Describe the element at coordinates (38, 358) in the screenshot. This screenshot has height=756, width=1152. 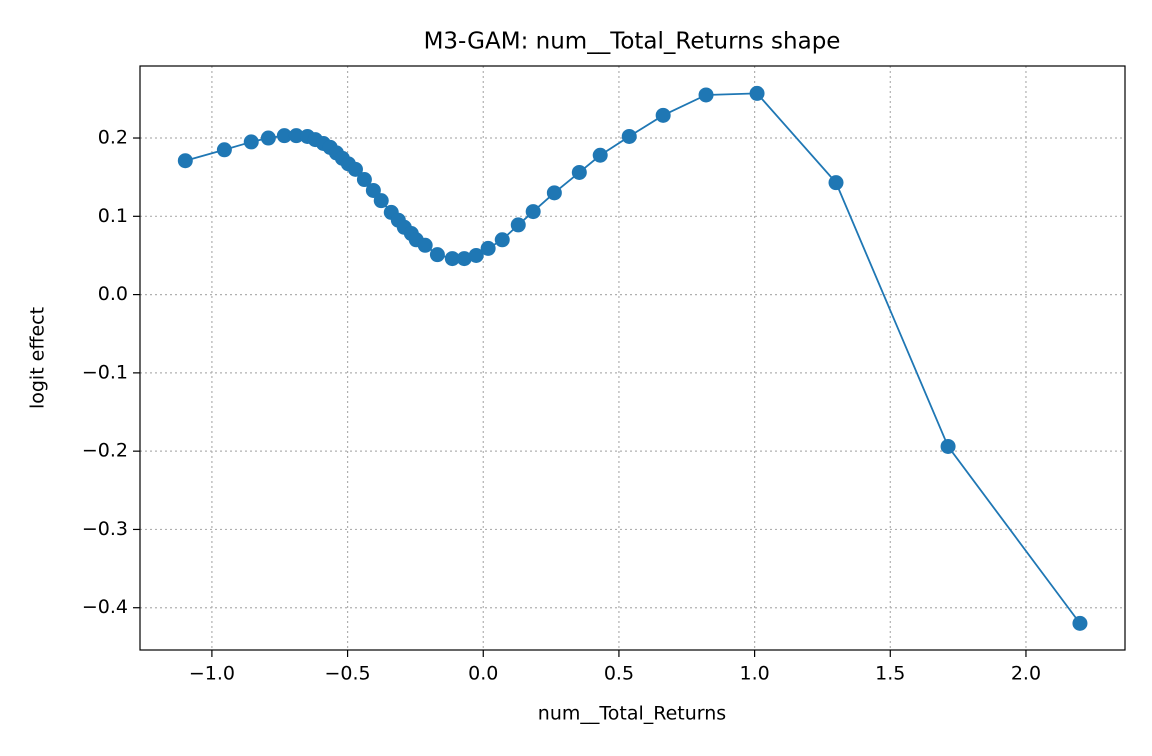
I see `y-axis-label: logit effect` at that location.